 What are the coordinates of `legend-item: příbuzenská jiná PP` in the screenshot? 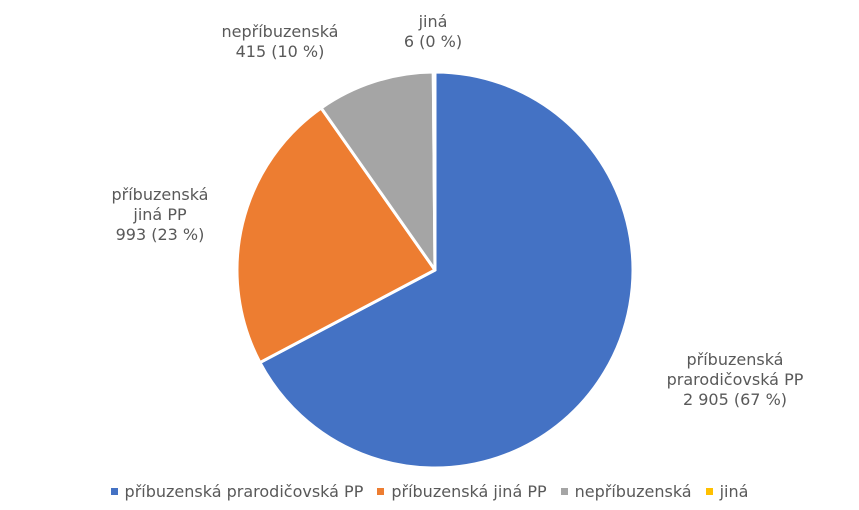 It's located at (462, 491).